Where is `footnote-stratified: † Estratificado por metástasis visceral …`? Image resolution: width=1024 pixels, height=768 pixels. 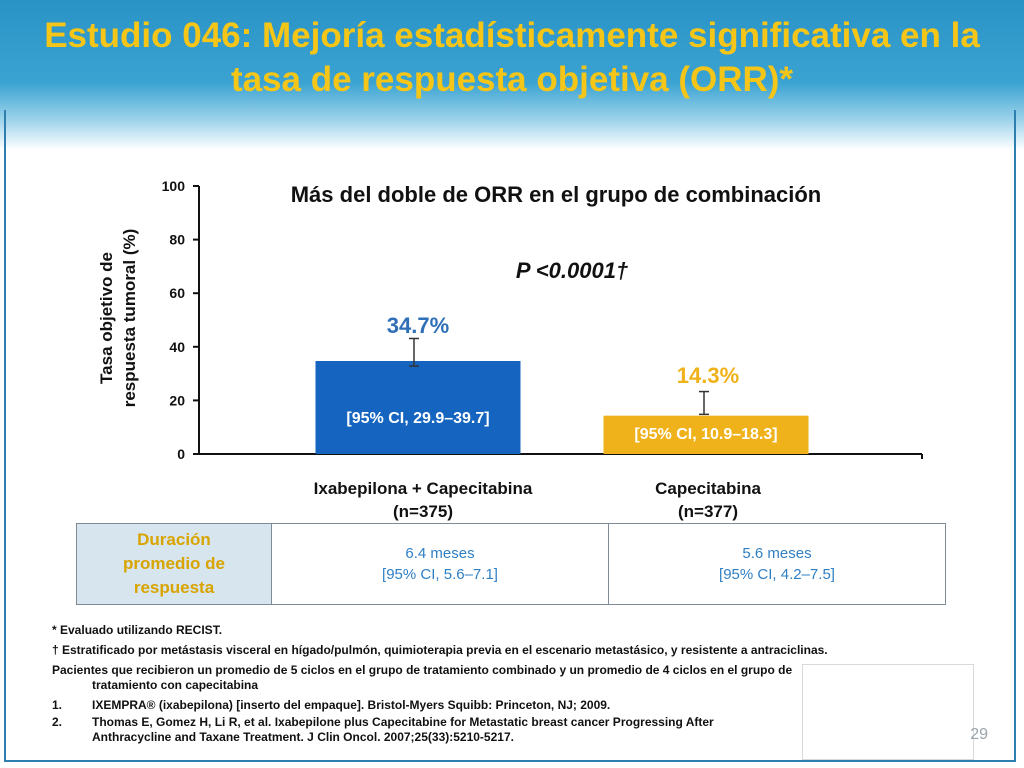 footnote-stratified: † Estratificado por metástasis visceral … is located at coordinates (440, 650).